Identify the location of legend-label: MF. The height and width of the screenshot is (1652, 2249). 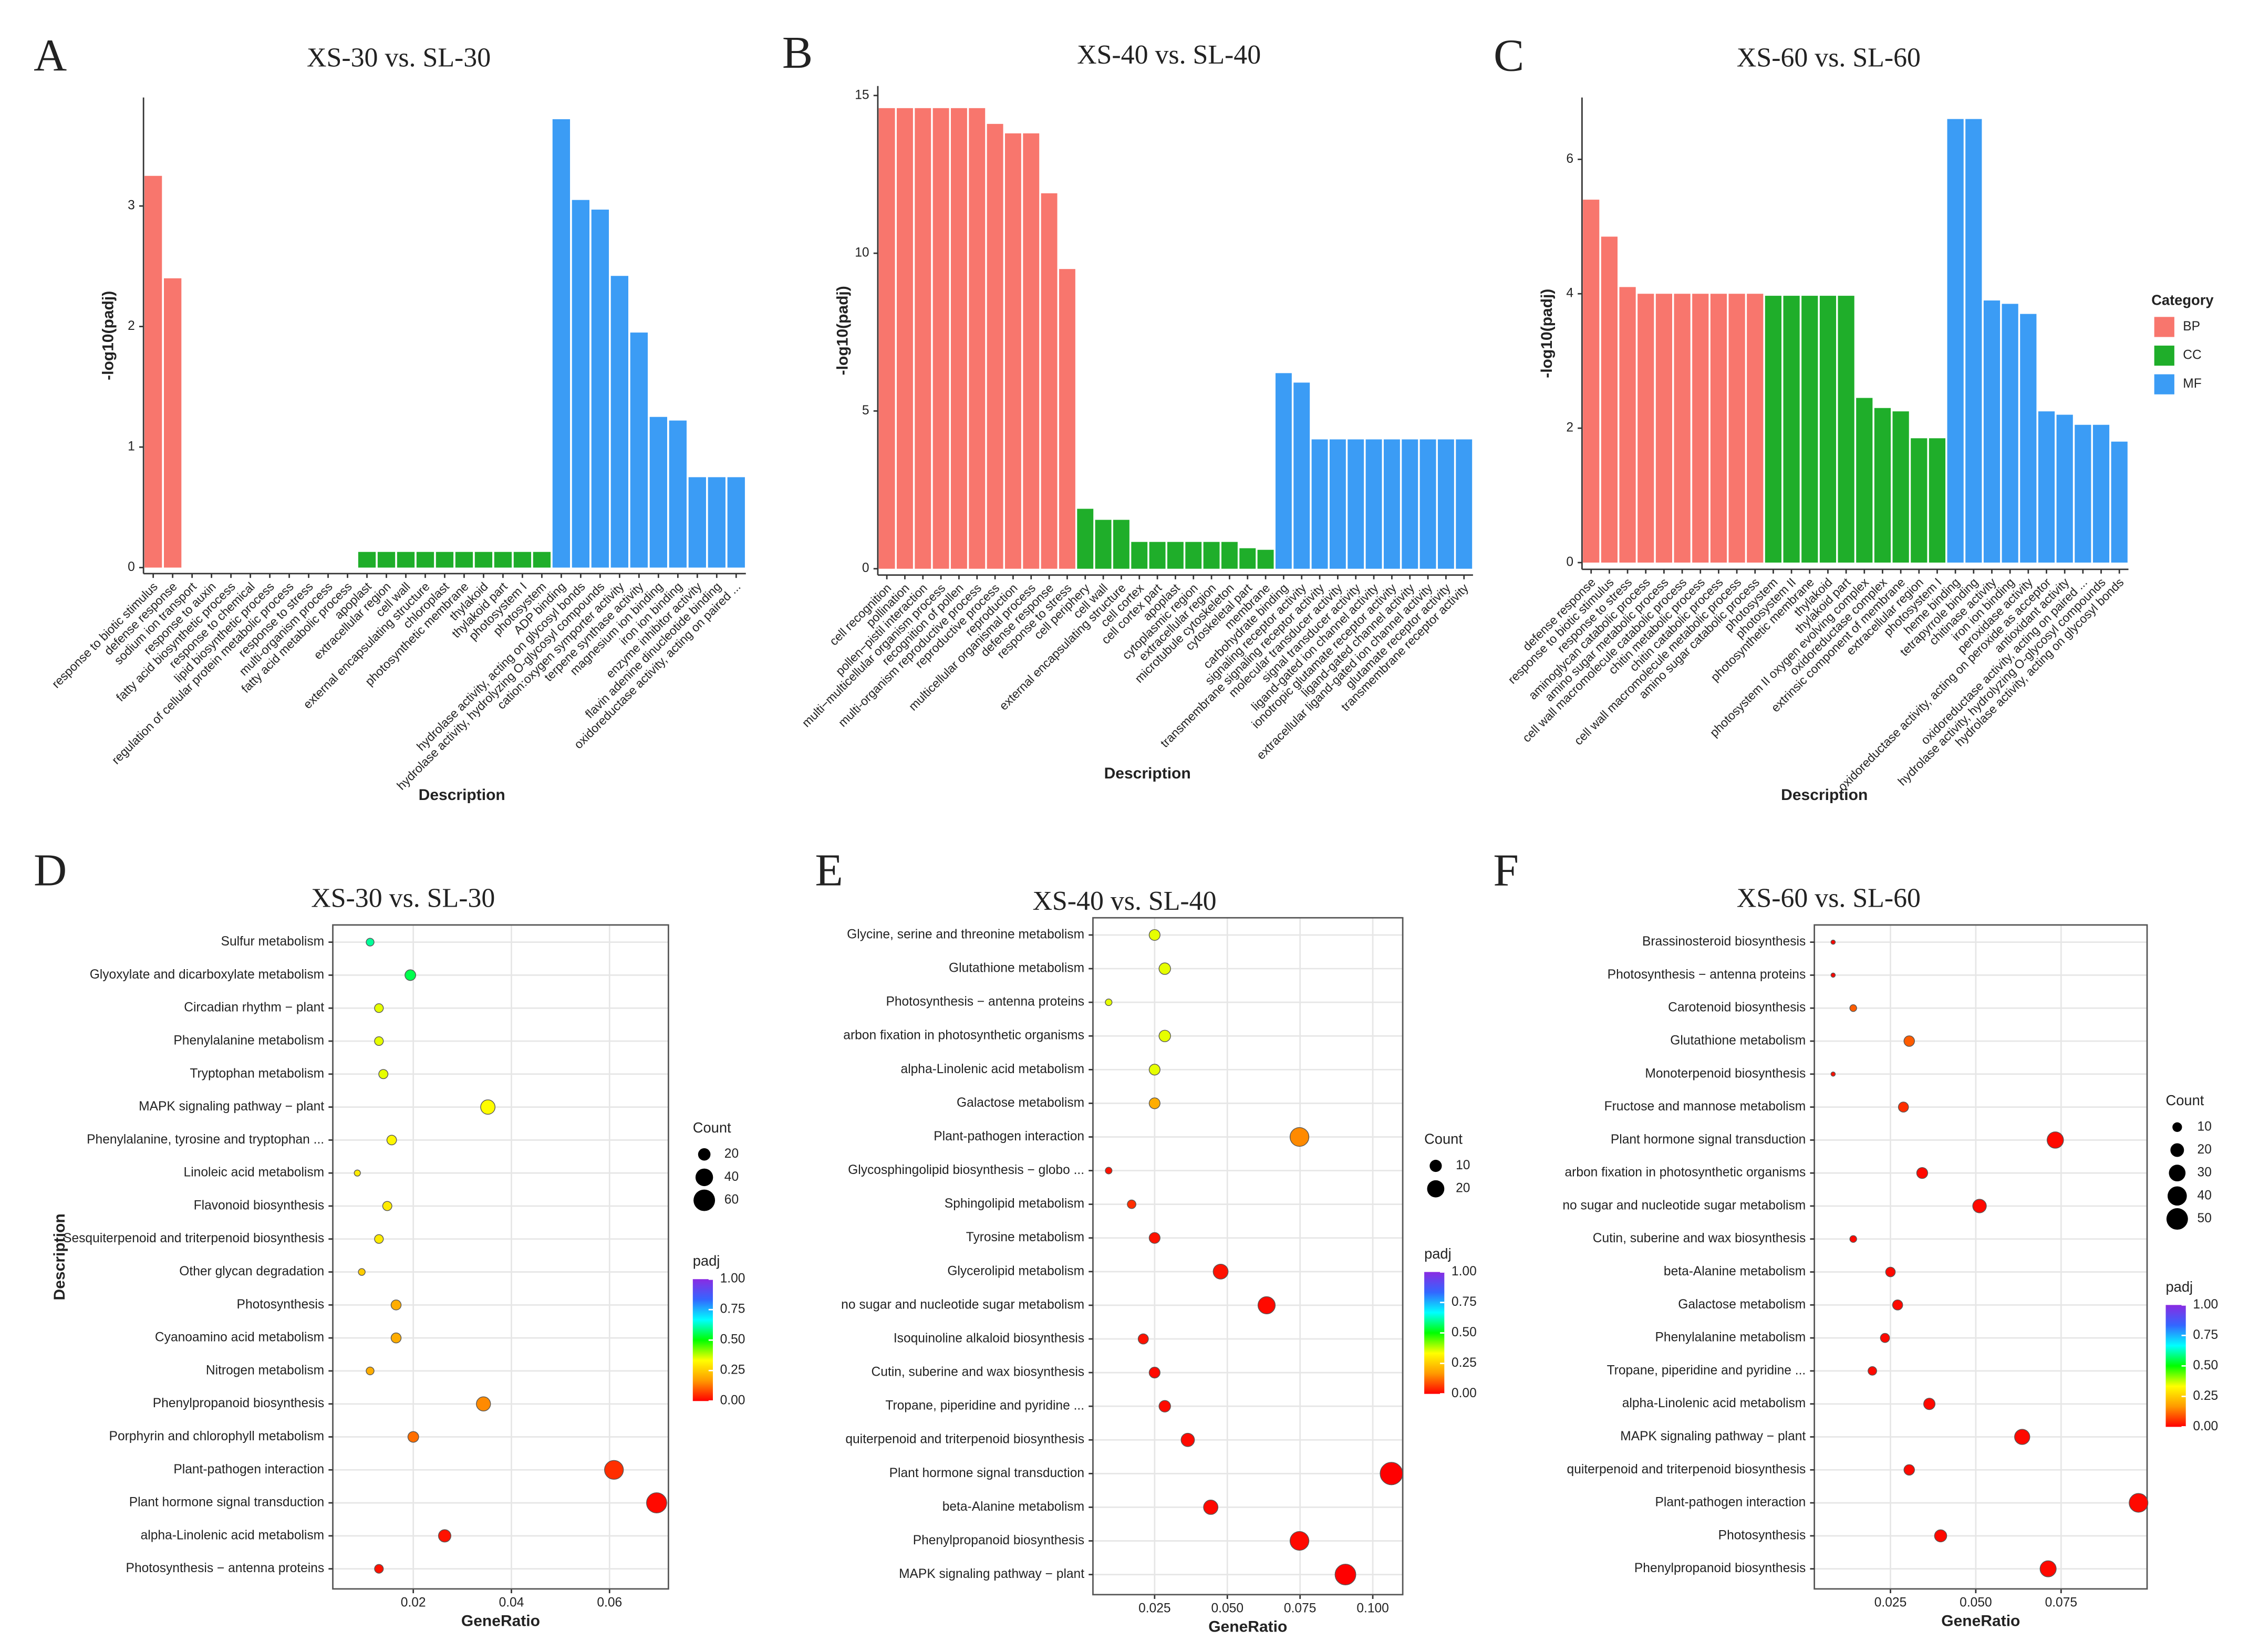
(2192, 384).